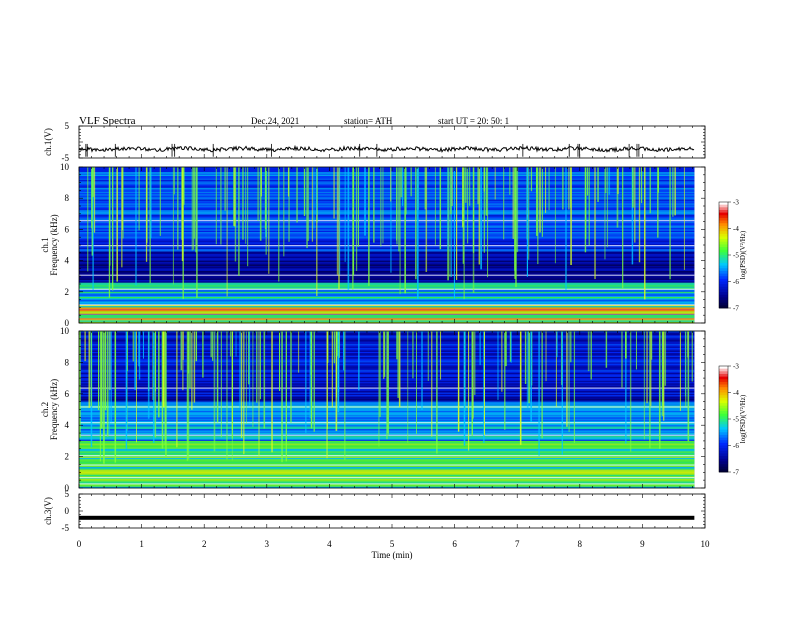 This screenshot has height=617, width=792. I want to click on y-tick-label: 0, so click(67, 323).